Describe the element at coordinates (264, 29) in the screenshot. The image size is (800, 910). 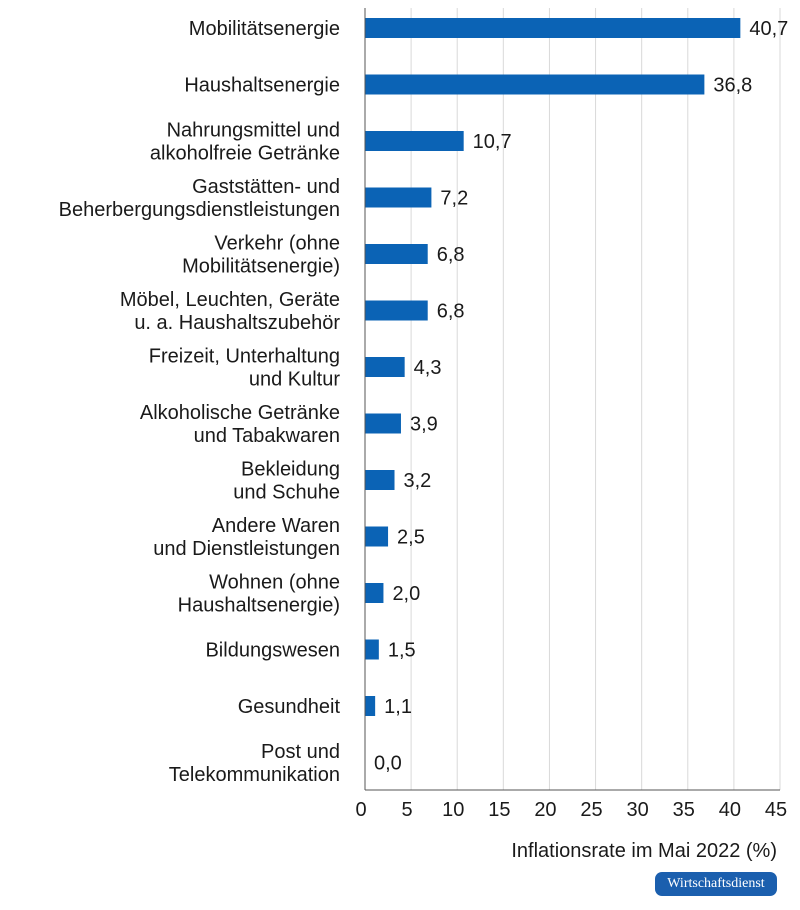
I see `category-label: Mobilitätsenergie` at that location.